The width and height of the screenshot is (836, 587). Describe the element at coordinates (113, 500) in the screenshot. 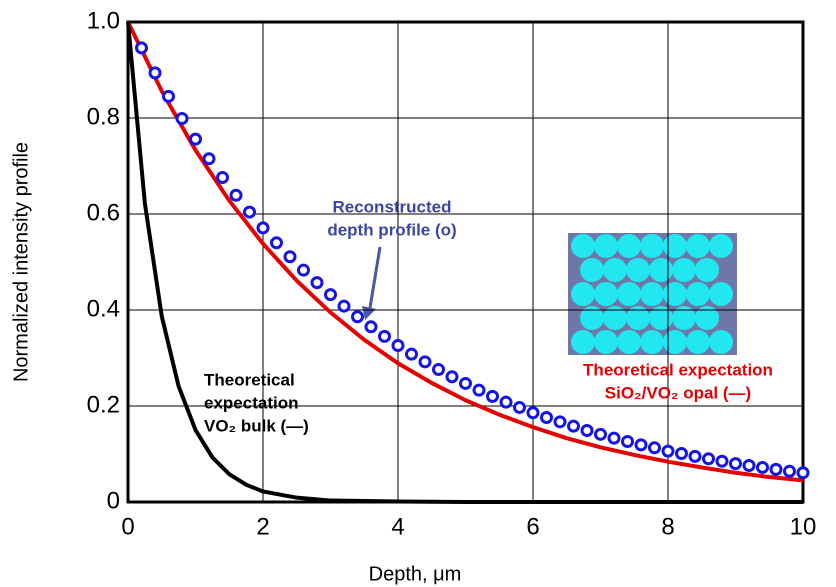

I see `y-tick-label: 0` at that location.